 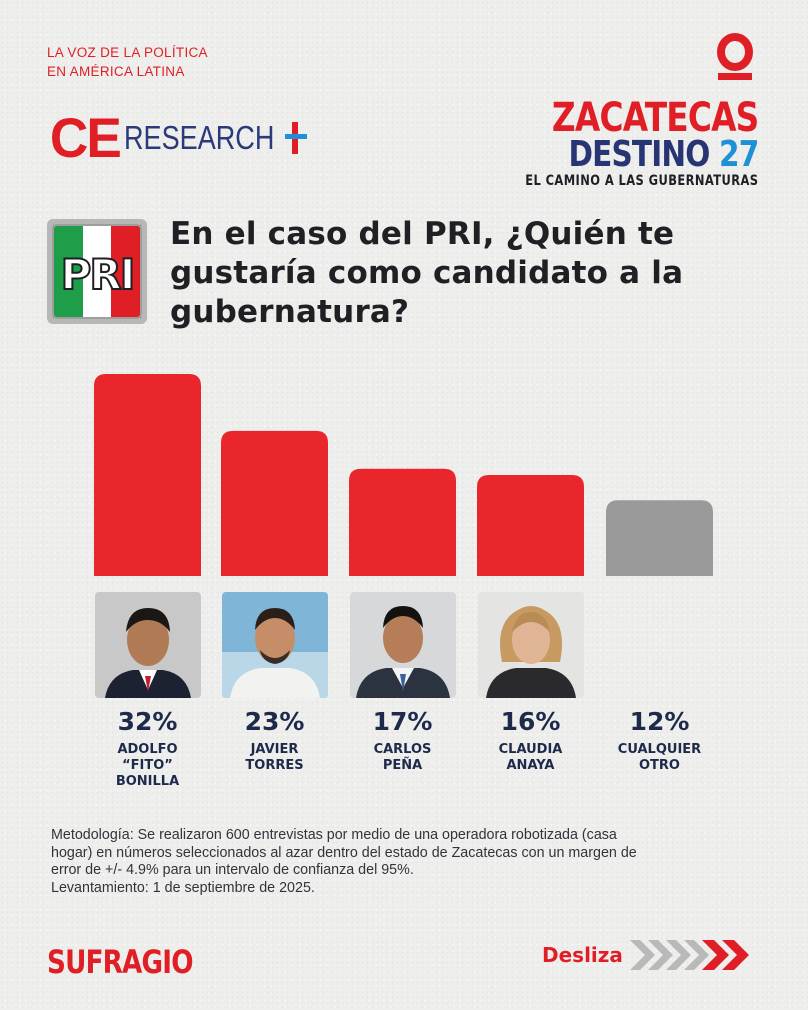 What do you see at coordinates (148, 645) in the screenshot?
I see `candidate-photo-bonilla` at bounding box center [148, 645].